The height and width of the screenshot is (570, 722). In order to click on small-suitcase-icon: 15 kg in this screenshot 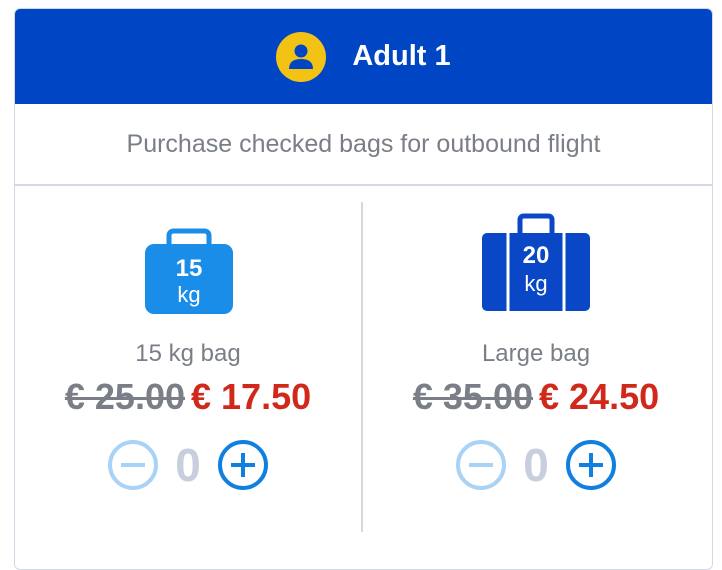, I will do `click(189, 271)`.